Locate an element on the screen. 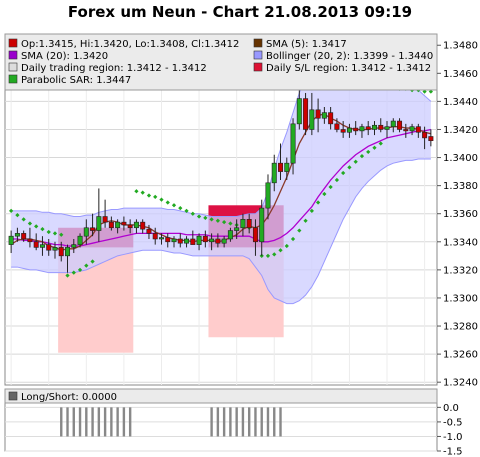 The height and width of the screenshot is (457, 480). legend-label: SMA (5): 1.3417 is located at coordinates (306, 44).